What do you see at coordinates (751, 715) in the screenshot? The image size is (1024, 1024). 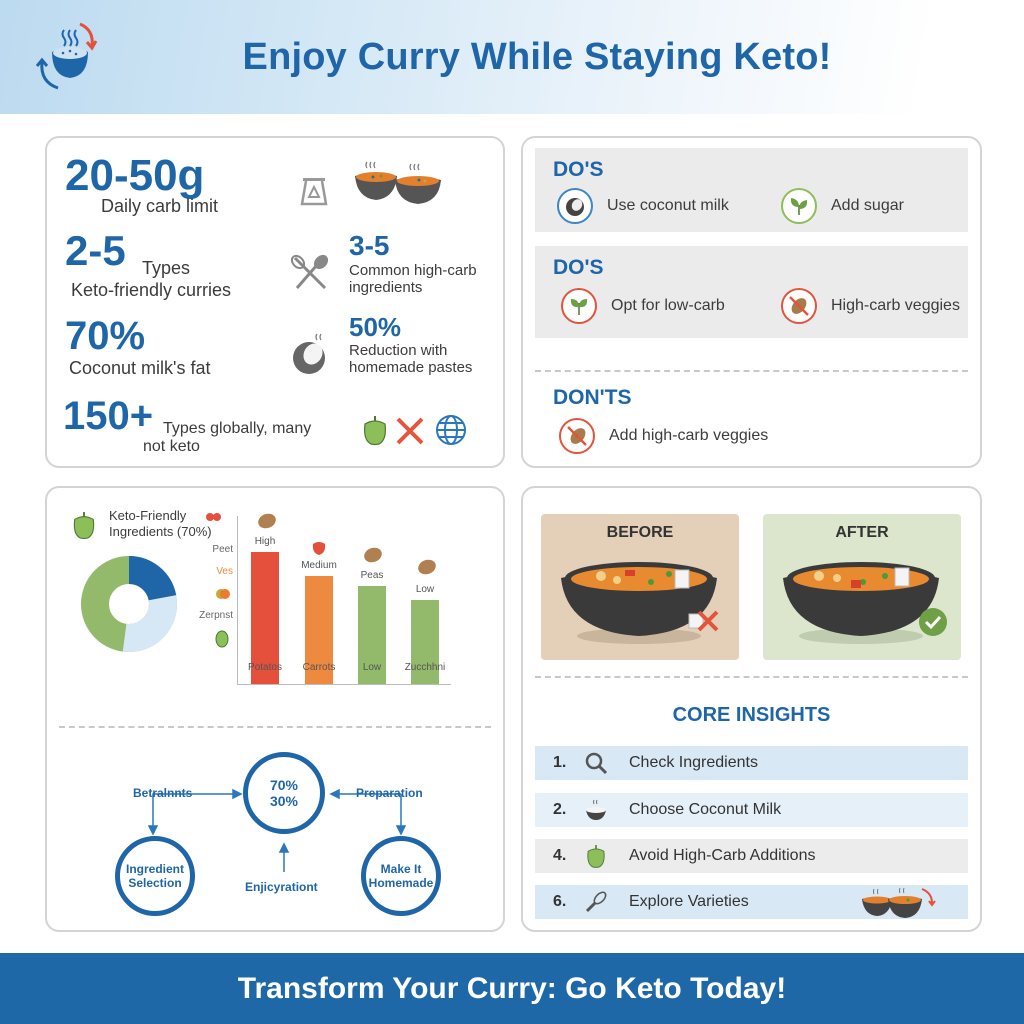 I see `core-insights-title: CORE INSIGHTS` at bounding box center [751, 715].